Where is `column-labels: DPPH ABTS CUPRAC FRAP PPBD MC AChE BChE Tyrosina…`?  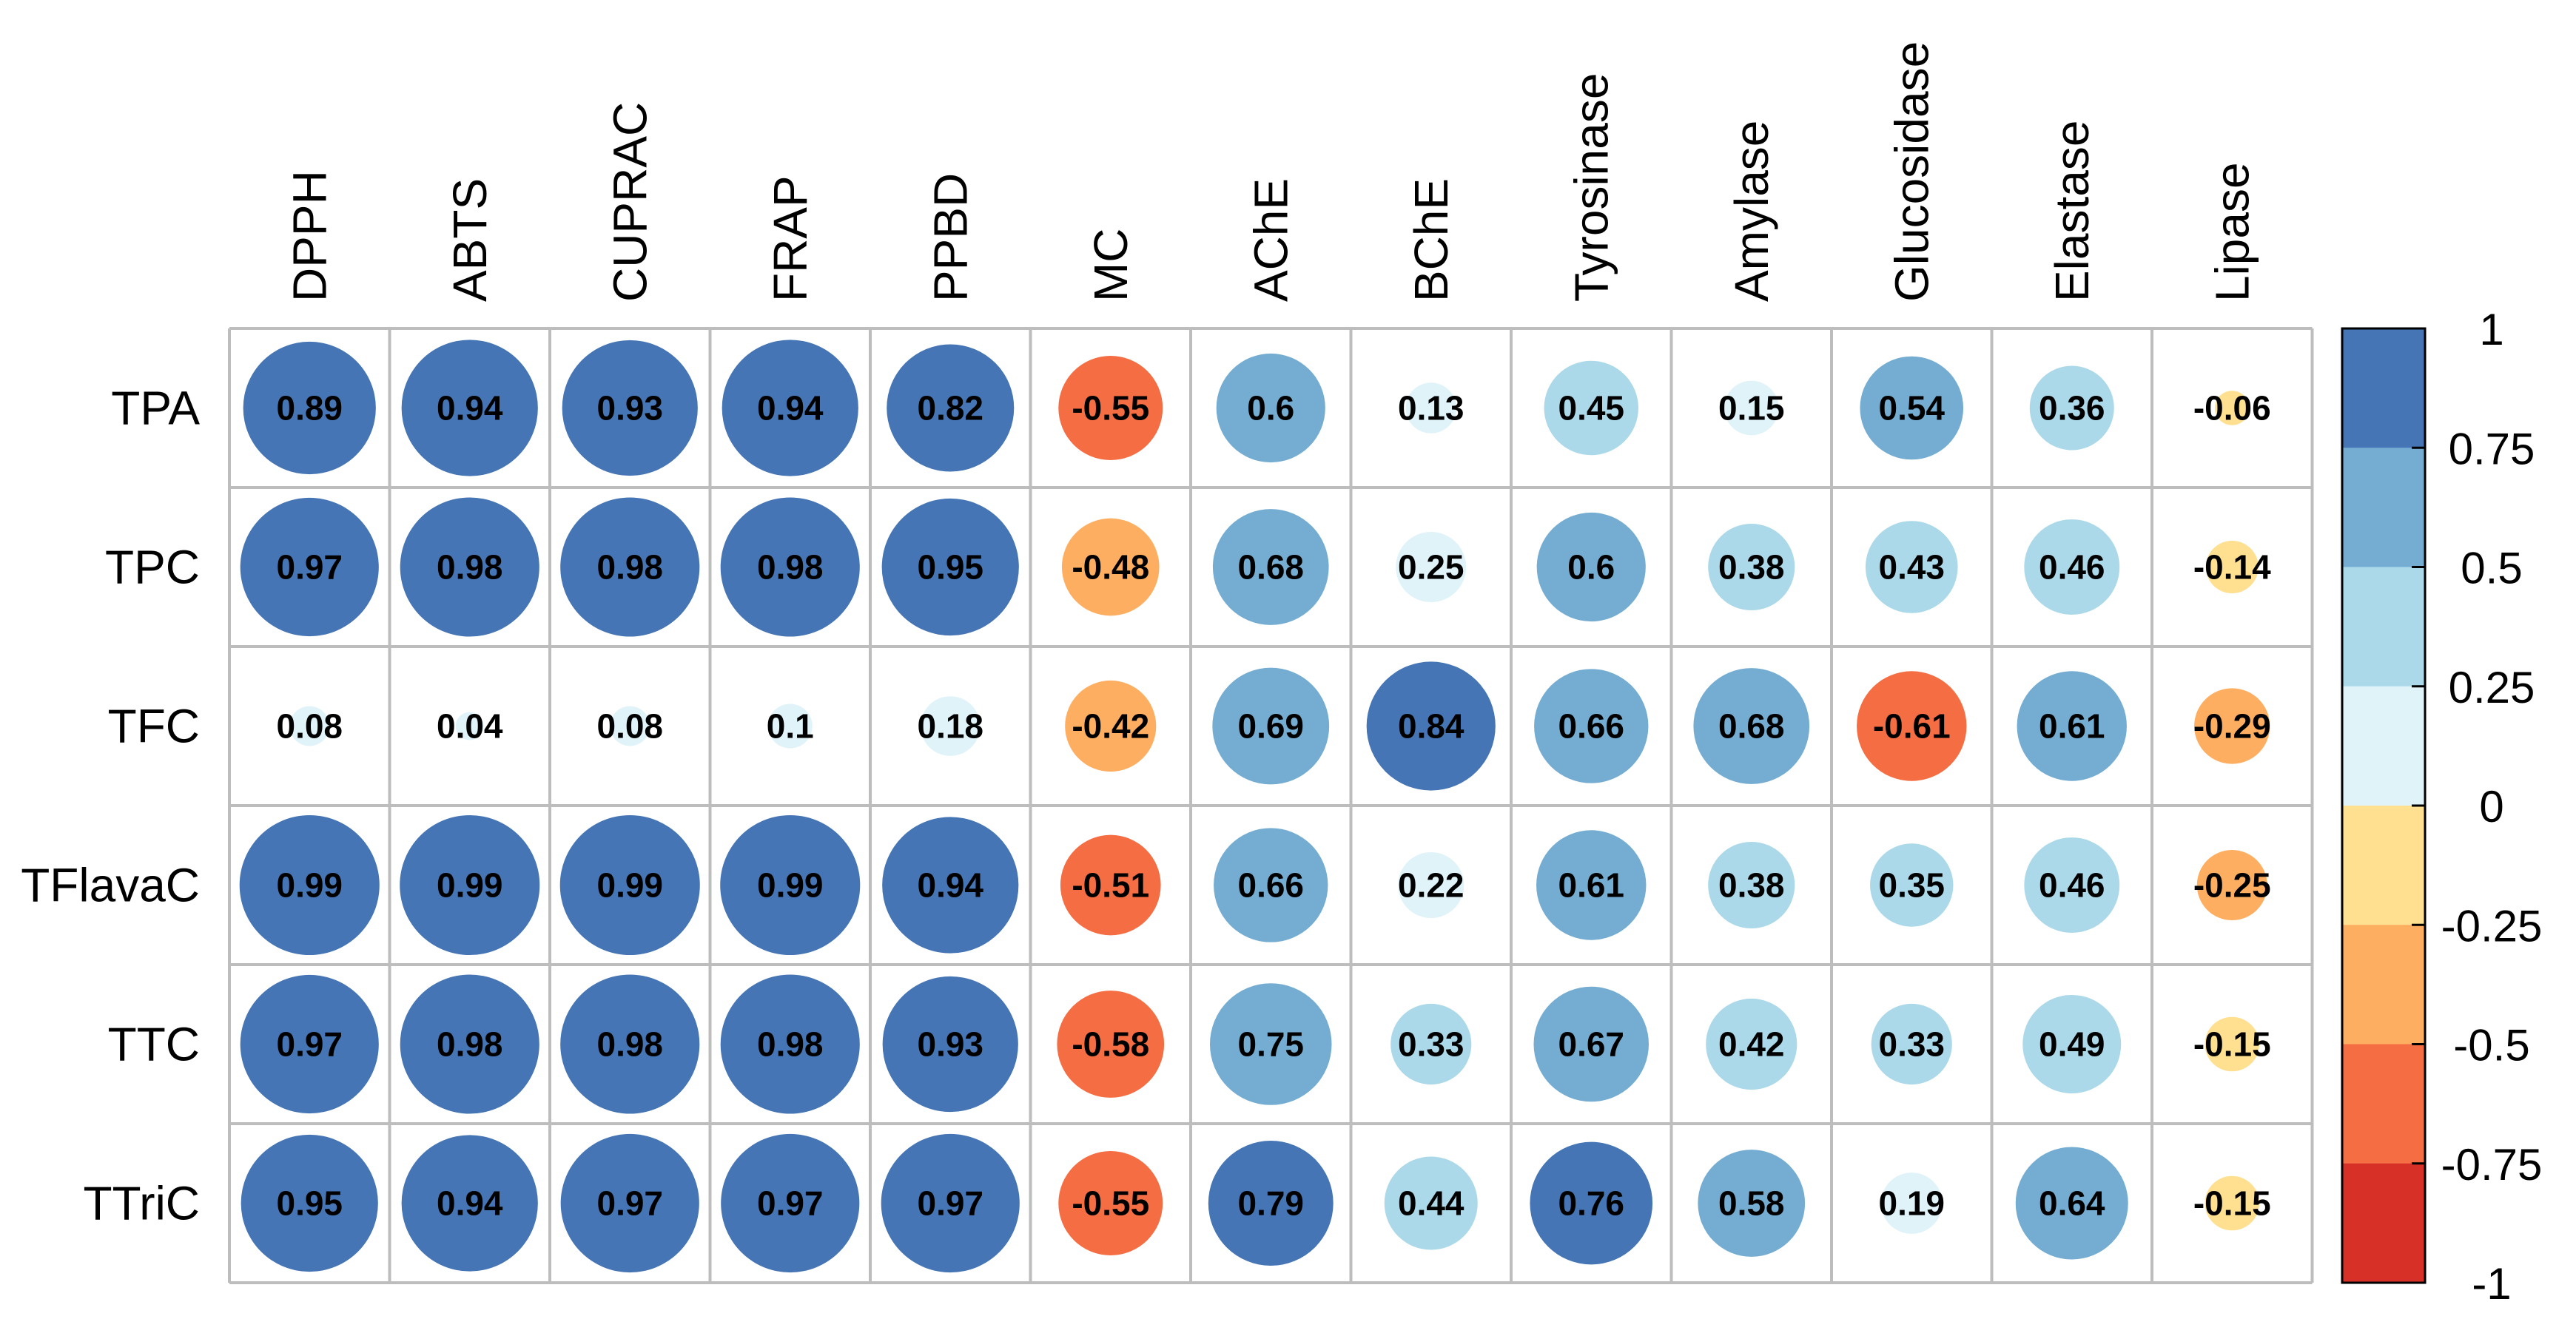
column-labels: DPPH ABTS CUPRAC FRAP PPBD MC AChE BChE Tyrosina… is located at coordinates (1271, 171).